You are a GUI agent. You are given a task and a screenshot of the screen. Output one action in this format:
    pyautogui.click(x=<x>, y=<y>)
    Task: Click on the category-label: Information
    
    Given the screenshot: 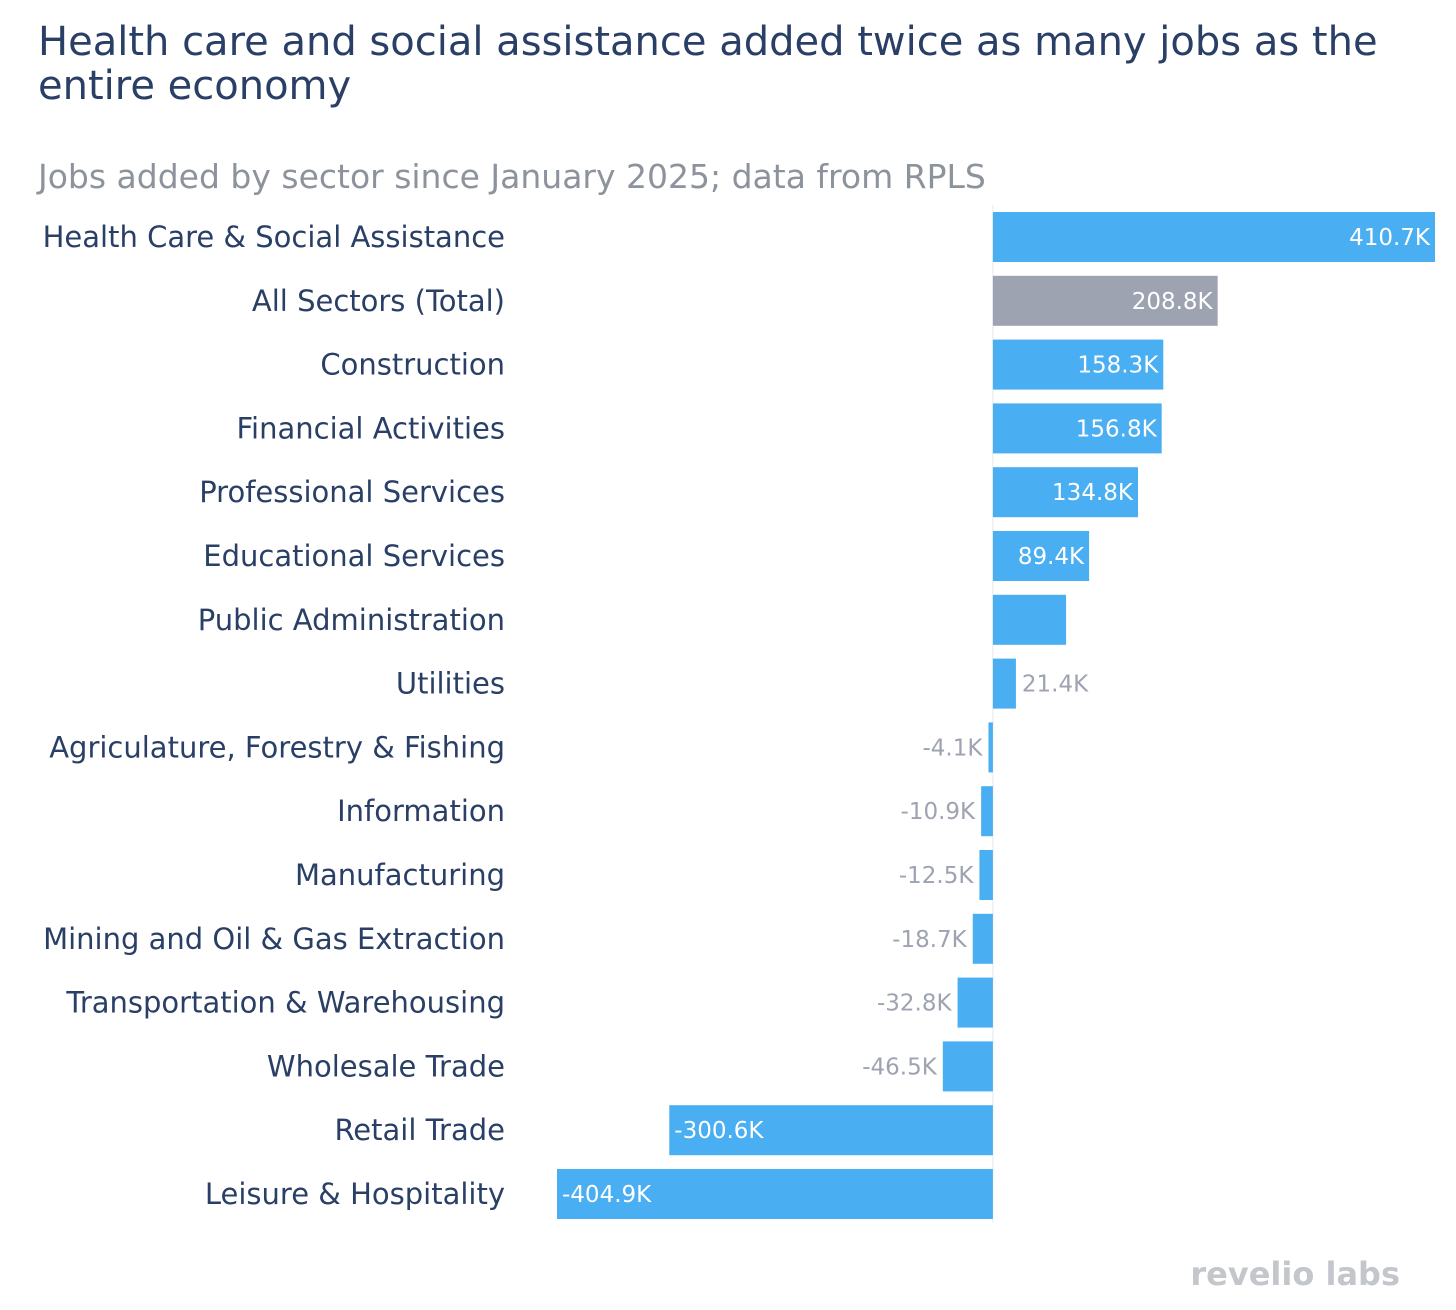 What is the action you would take?
    pyautogui.click(x=421, y=811)
    